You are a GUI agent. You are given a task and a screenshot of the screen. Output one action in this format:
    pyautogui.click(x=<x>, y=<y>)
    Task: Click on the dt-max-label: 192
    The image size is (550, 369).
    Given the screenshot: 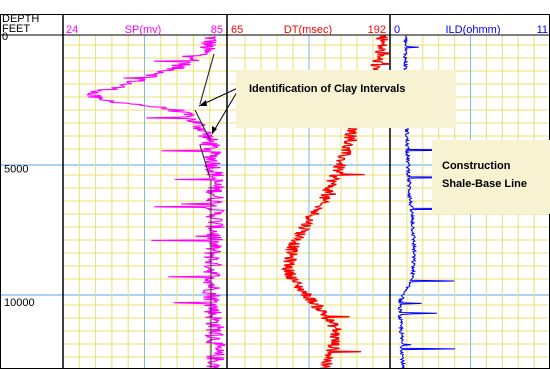 What is the action you would take?
    pyautogui.click(x=377, y=30)
    